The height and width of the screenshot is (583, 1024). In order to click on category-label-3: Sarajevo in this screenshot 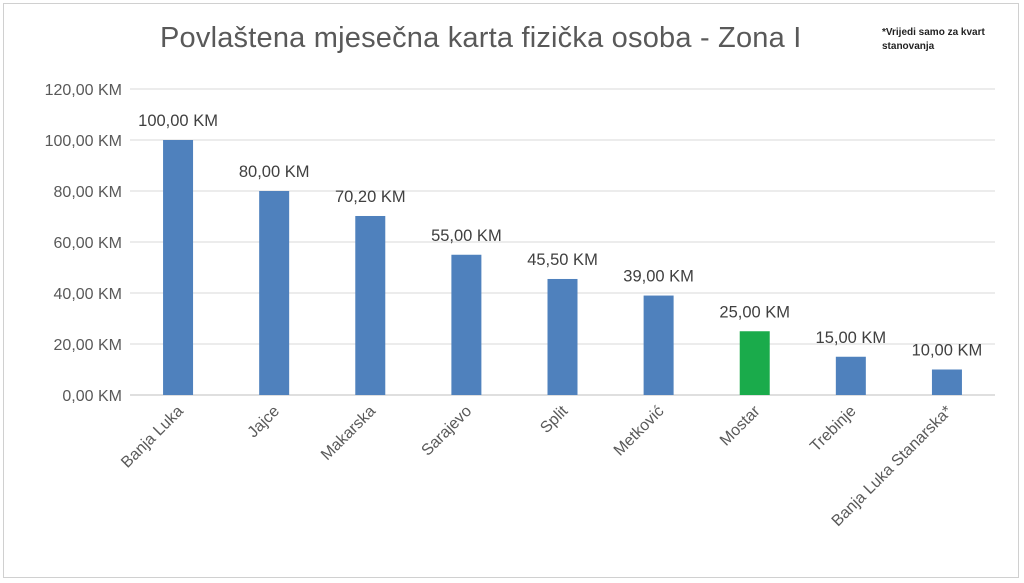, I will do `click(447, 431)`.